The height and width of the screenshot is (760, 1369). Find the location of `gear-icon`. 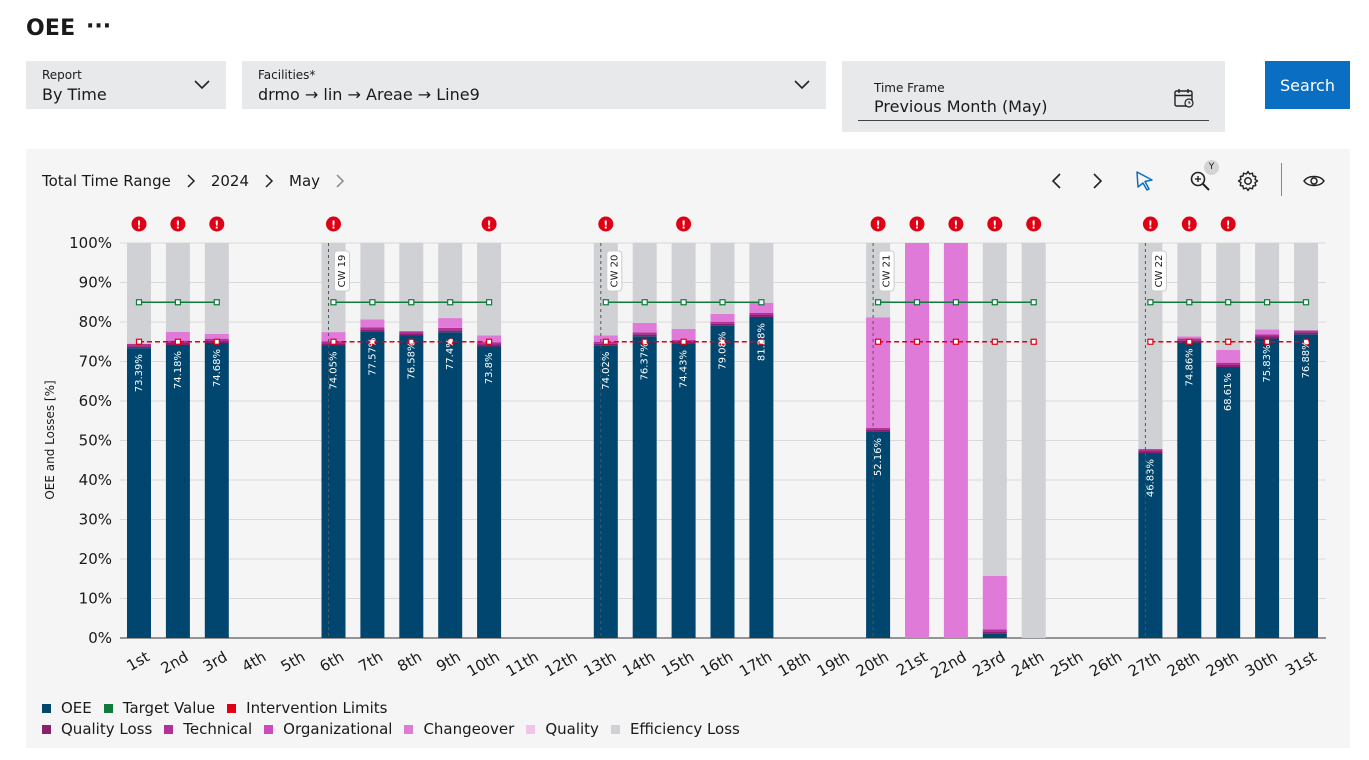

gear-icon is located at coordinates (1248, 181).